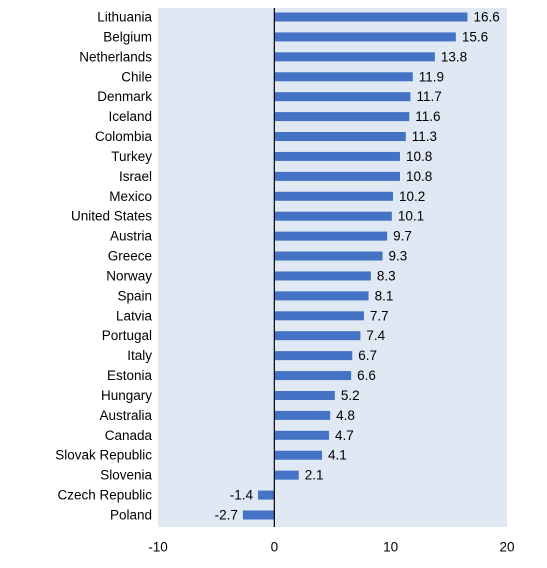  I want to click on bar-portugal, so click(317, 336).